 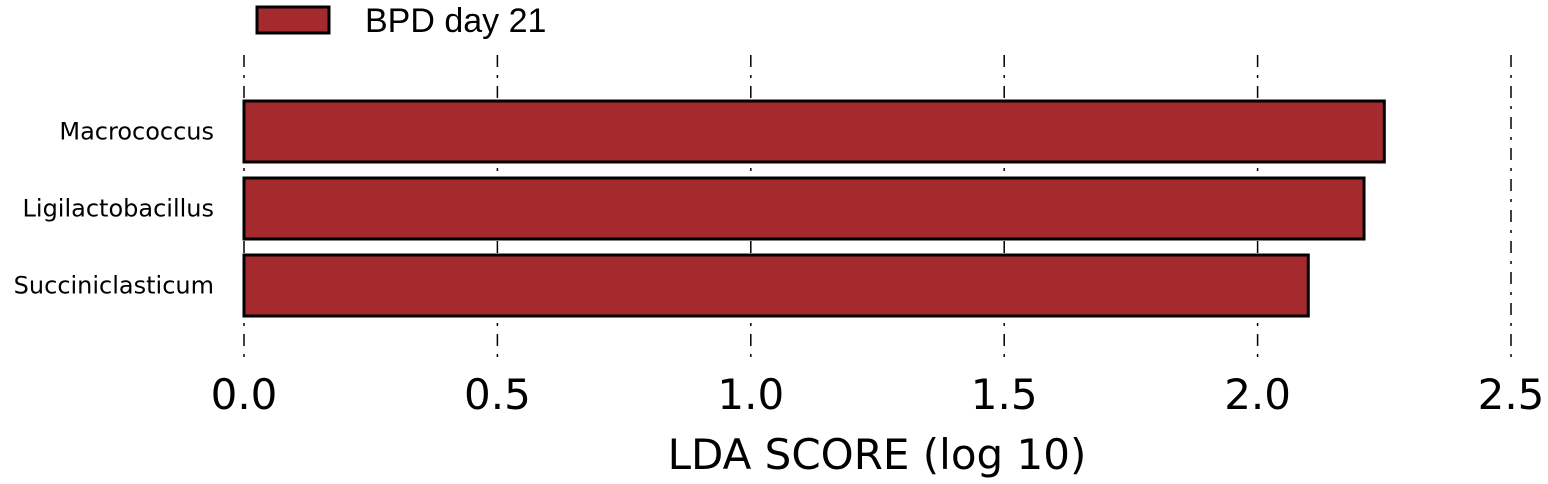 I want to click on category-label: Ligilactobacillus, so click(x=118, y=209).